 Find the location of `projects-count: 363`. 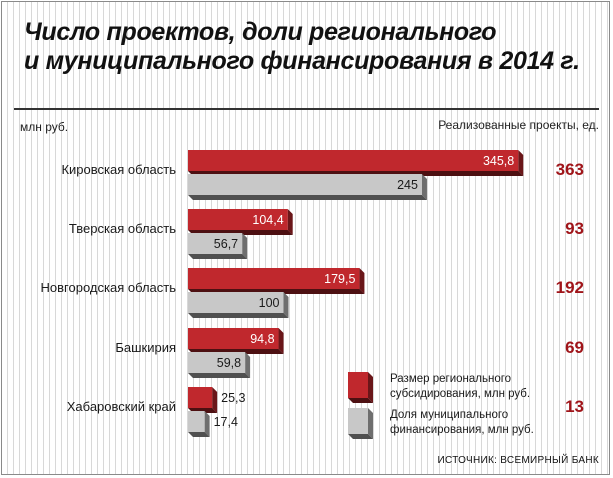

projects-count: 363 is located at coordinates (570, 169).